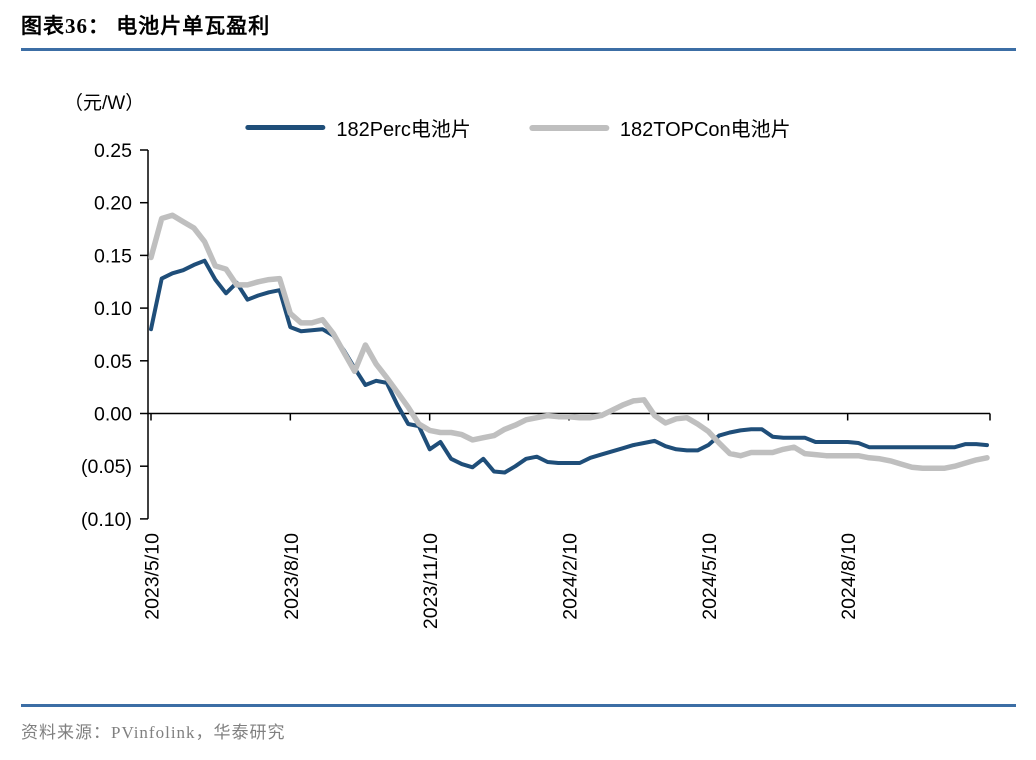 The image size is (1036, 760). What do you see at coordinates (518, 127) in the screenshot?
I see `chart-legend: 182Perc电池片 182TOPCon电池片` at bounding box center [518, 127].